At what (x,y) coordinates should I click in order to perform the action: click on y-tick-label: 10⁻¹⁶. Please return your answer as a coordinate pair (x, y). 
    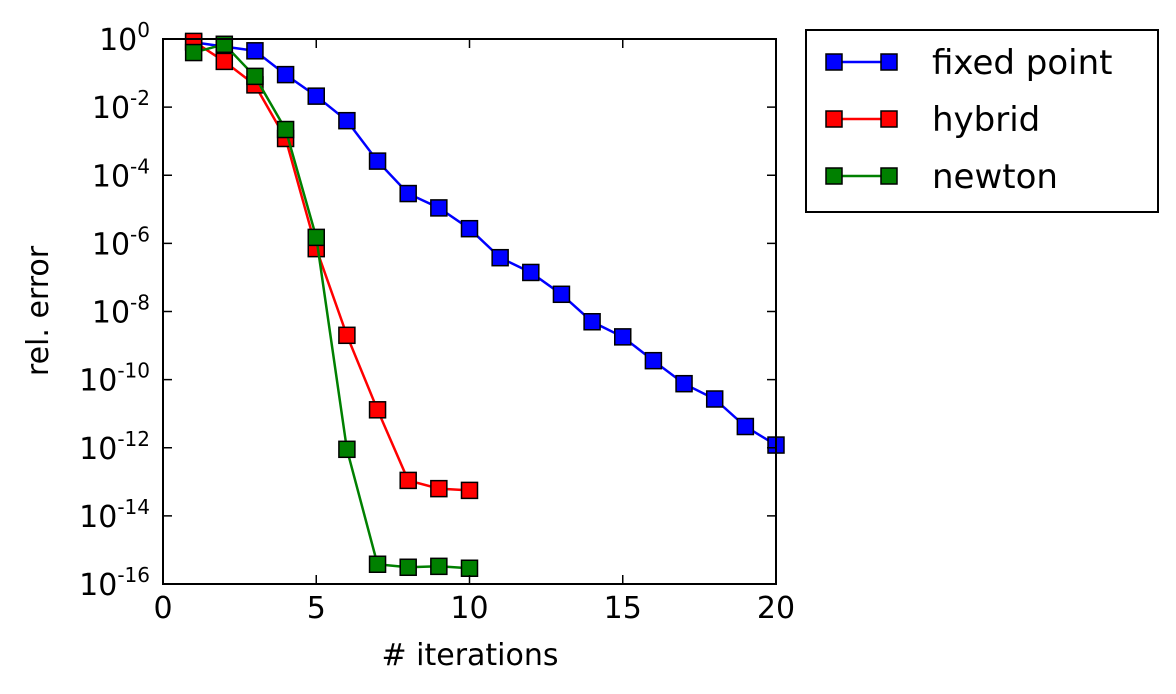
    Looking at the image, I should click on (114, 583).